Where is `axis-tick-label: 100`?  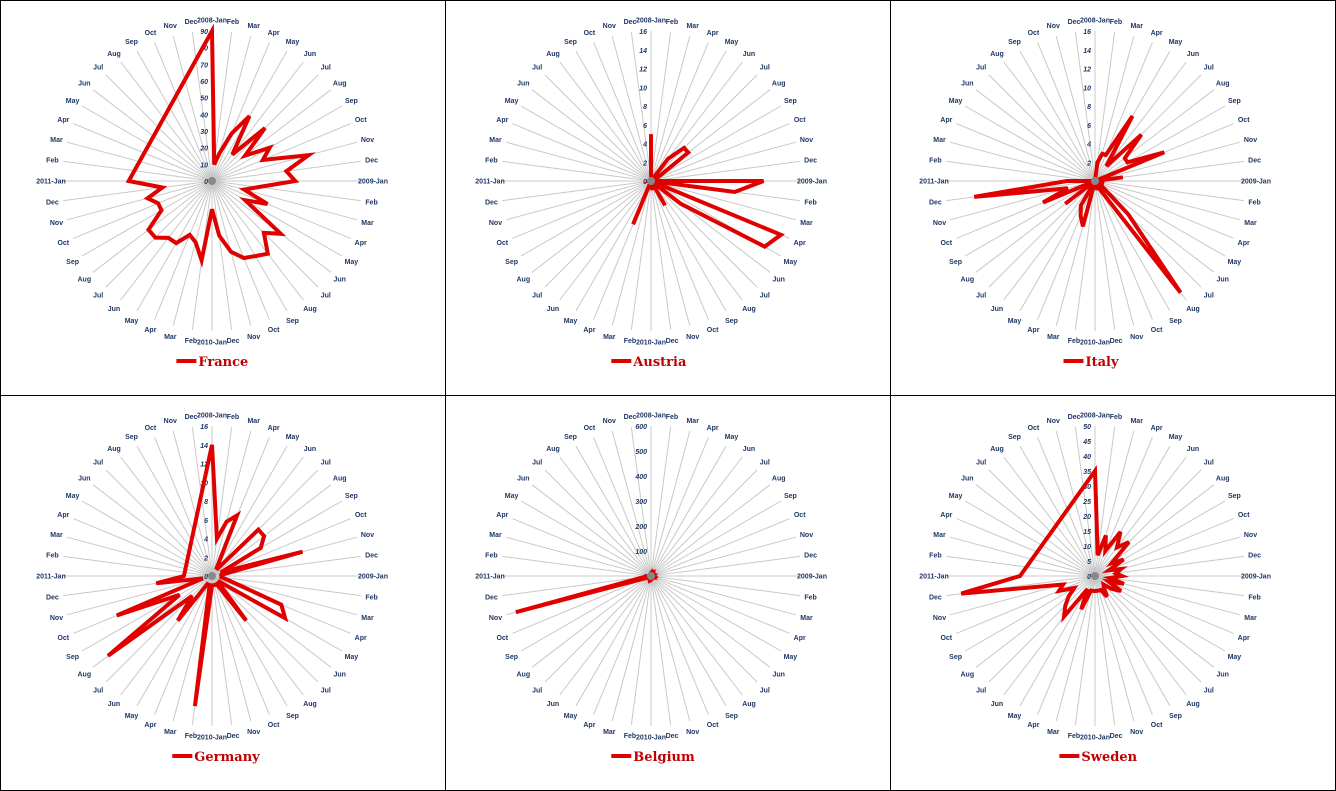 axis-tick-label: 100 is located at coordinates (641, 552).